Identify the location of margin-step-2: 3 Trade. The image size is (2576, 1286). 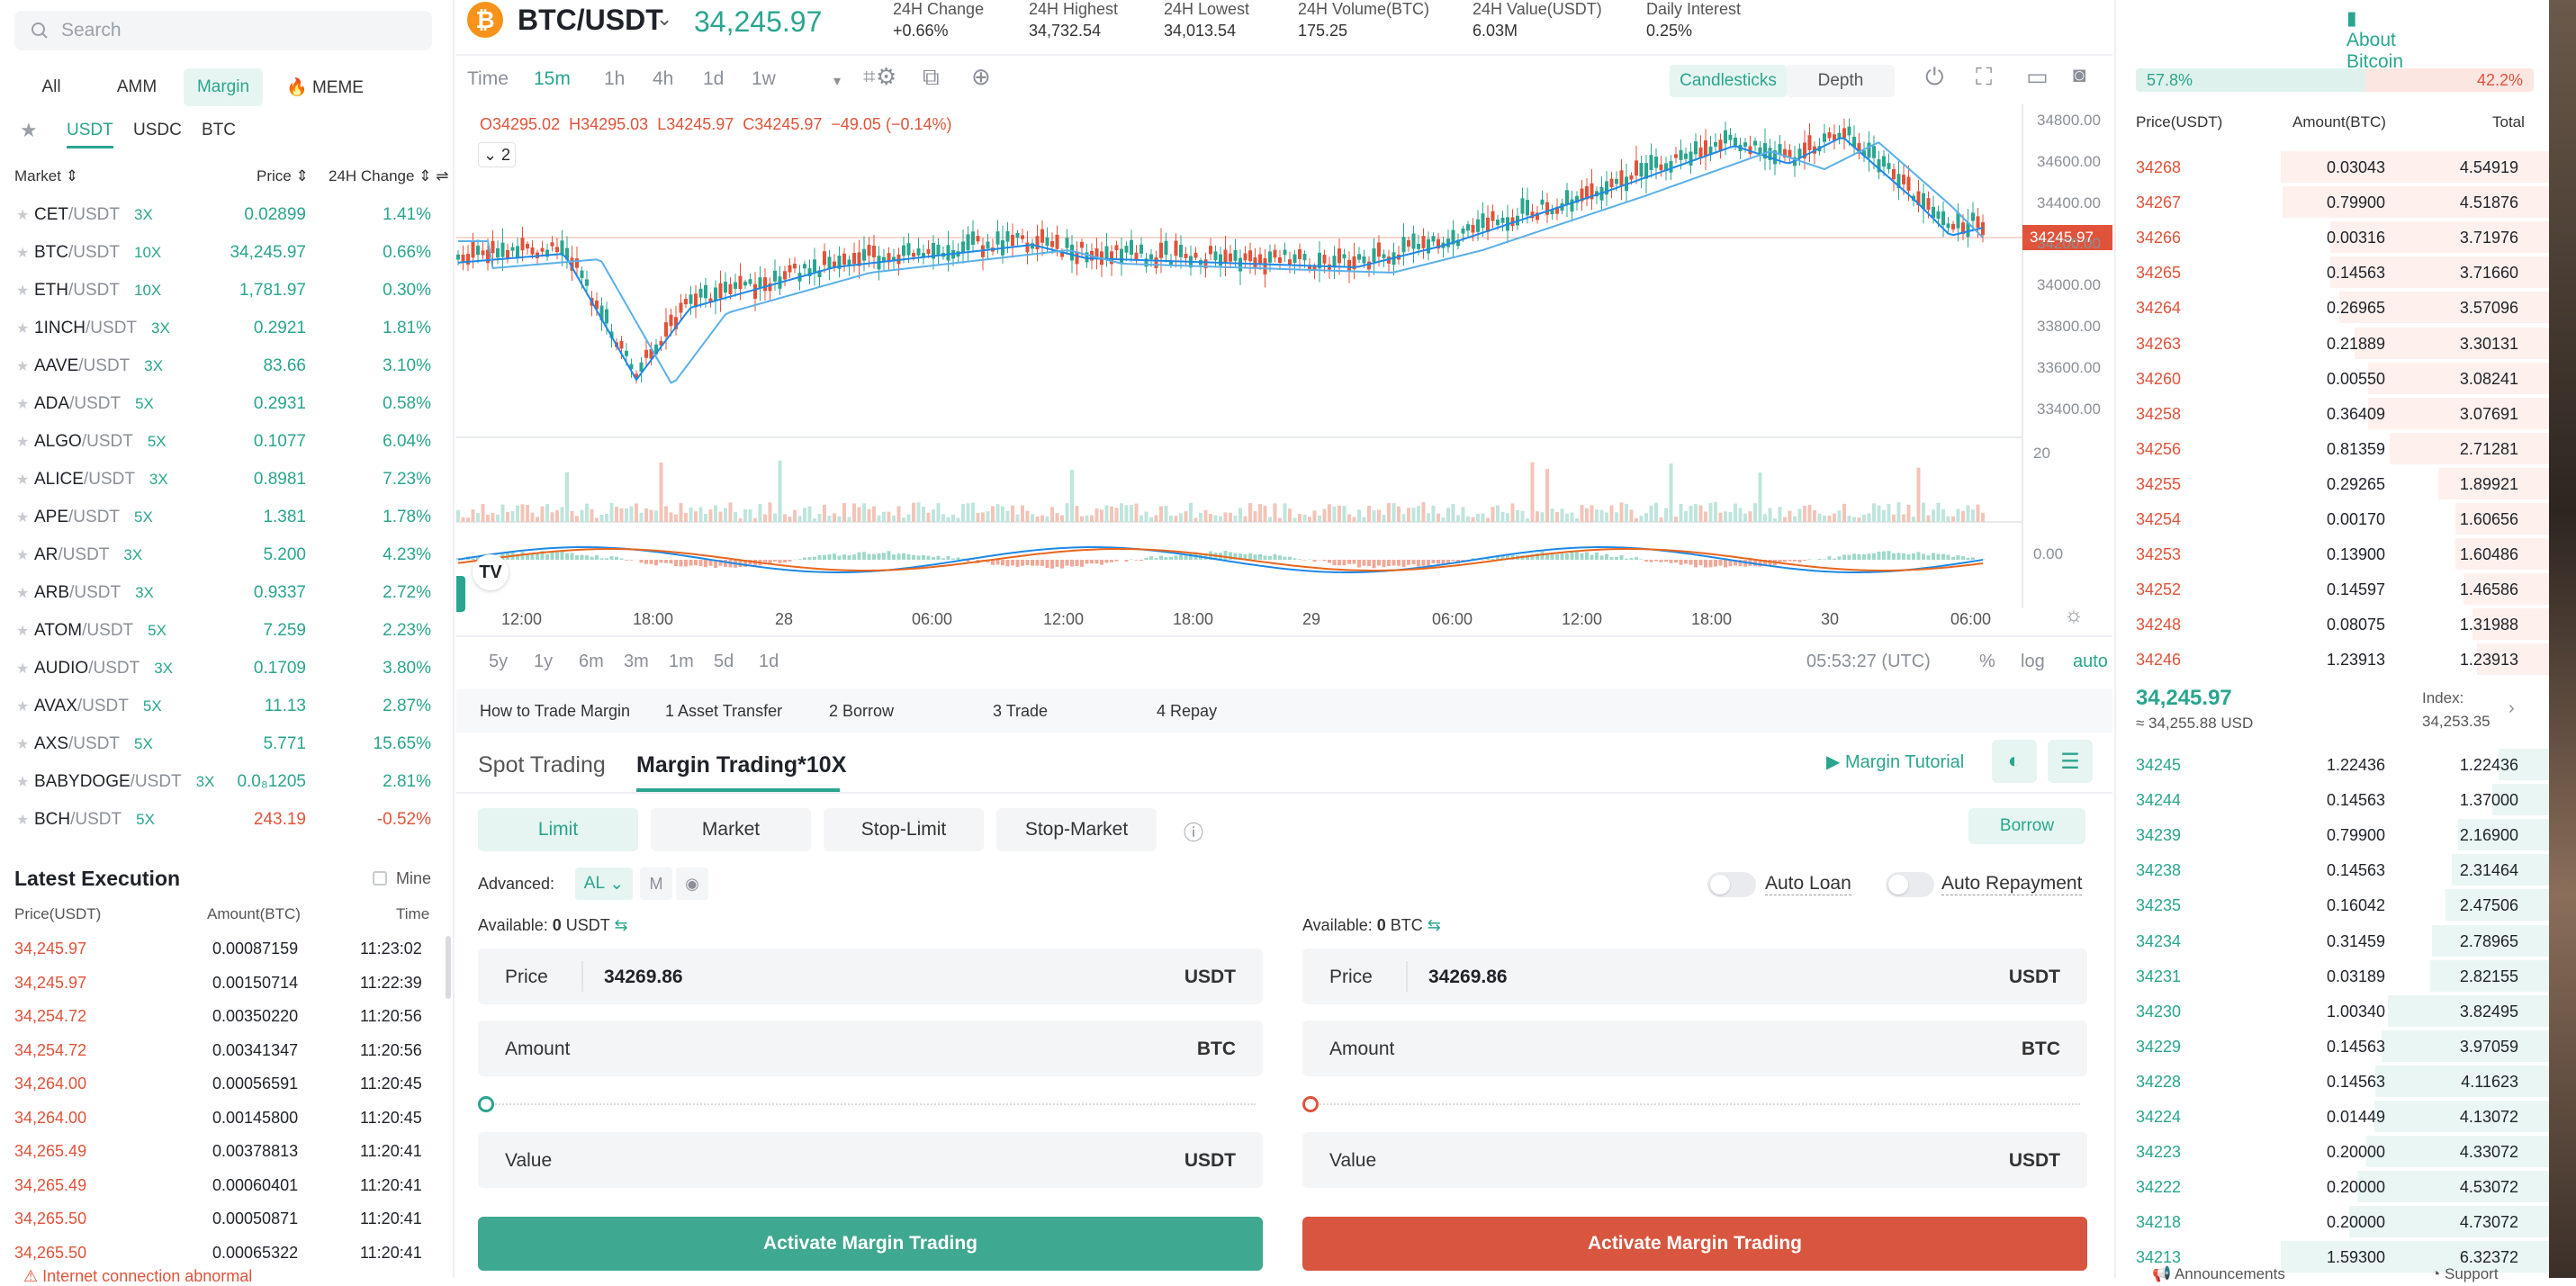
(1020, 711).